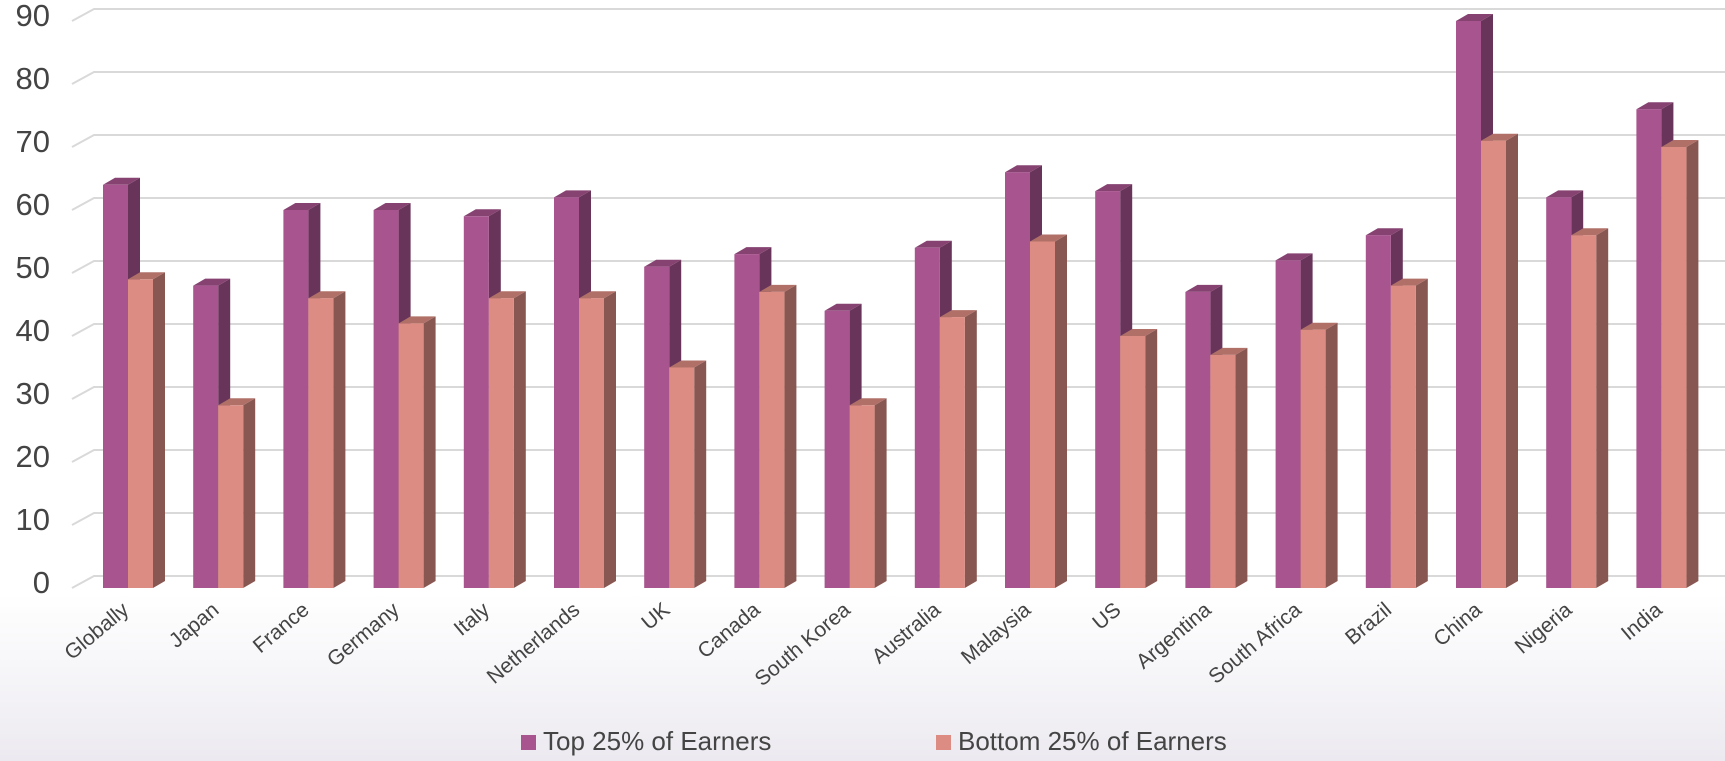 The image size is (1725, 761). I want to click on x-category-label: Argentina, so click(1174, 636).